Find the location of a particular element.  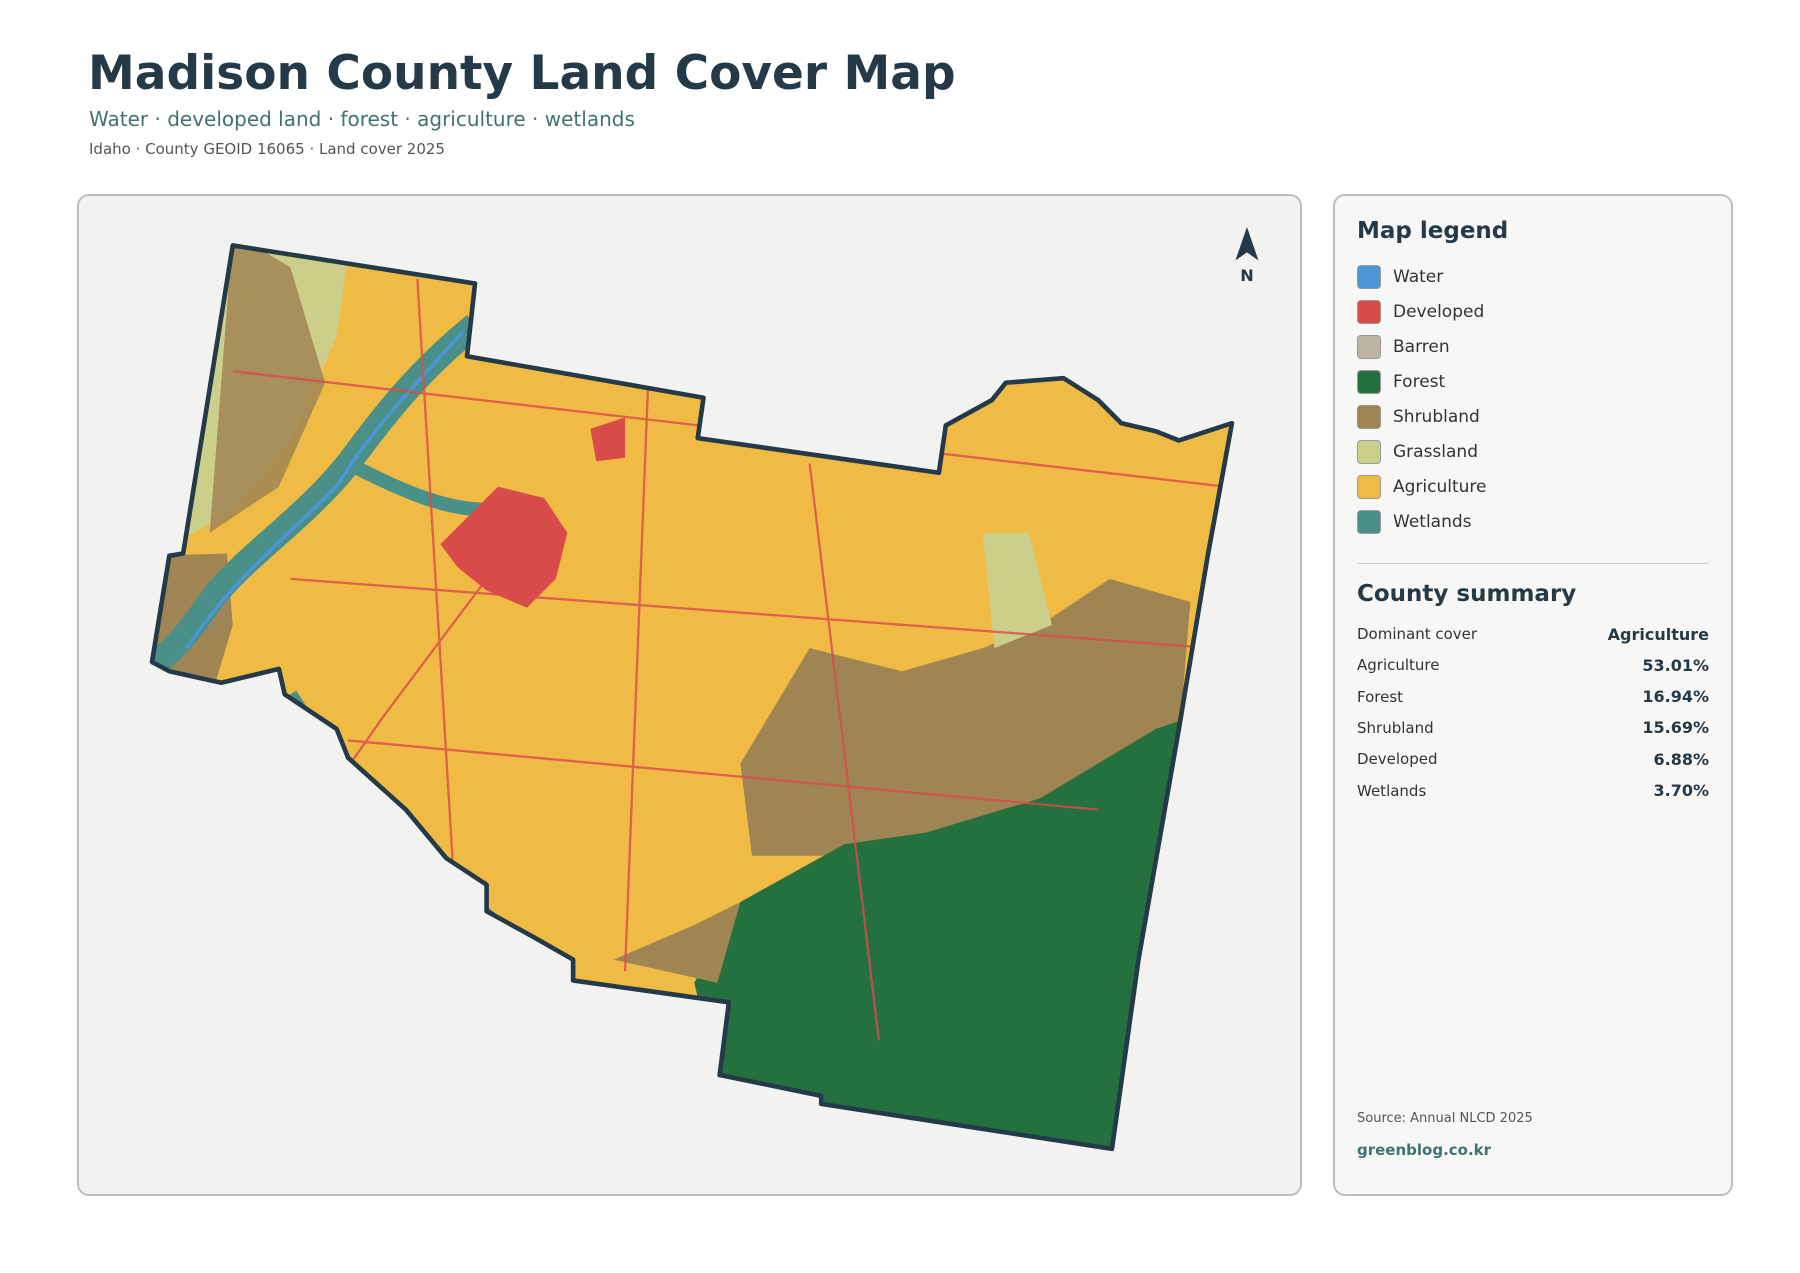

developed-town is located at coordinates (608, 439).